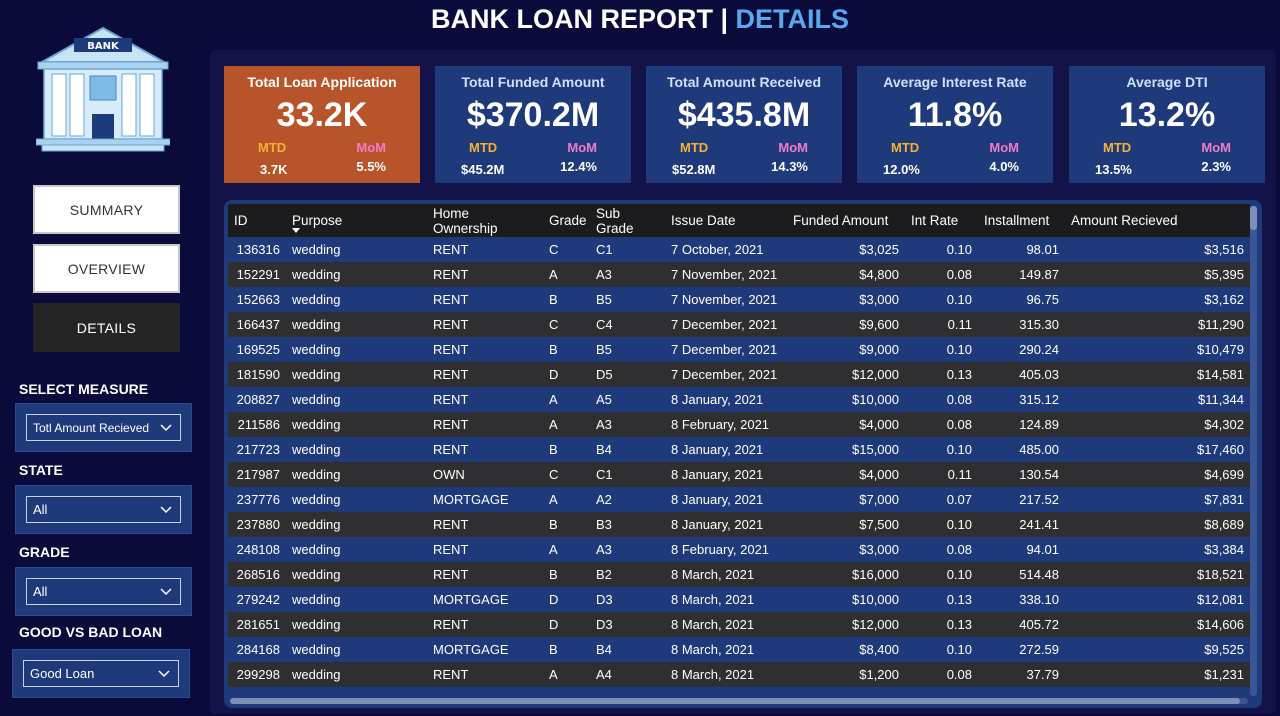 This screenshot has width=1280, height=716. What do you see at coordinates (106, 209) in the screenshot?
I see `nav-summary-button: SUMMARY` at bounding box center [106, 209].